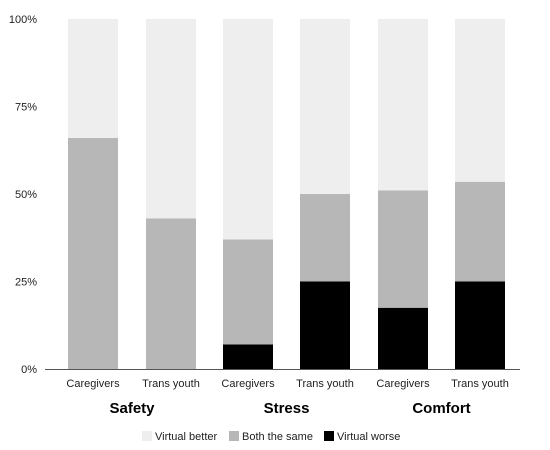 This screenshot has height=450, width=550. Describe the element at coordinates (277, 437) in the screenshot. I see `legend-label: Both the same` at that location.